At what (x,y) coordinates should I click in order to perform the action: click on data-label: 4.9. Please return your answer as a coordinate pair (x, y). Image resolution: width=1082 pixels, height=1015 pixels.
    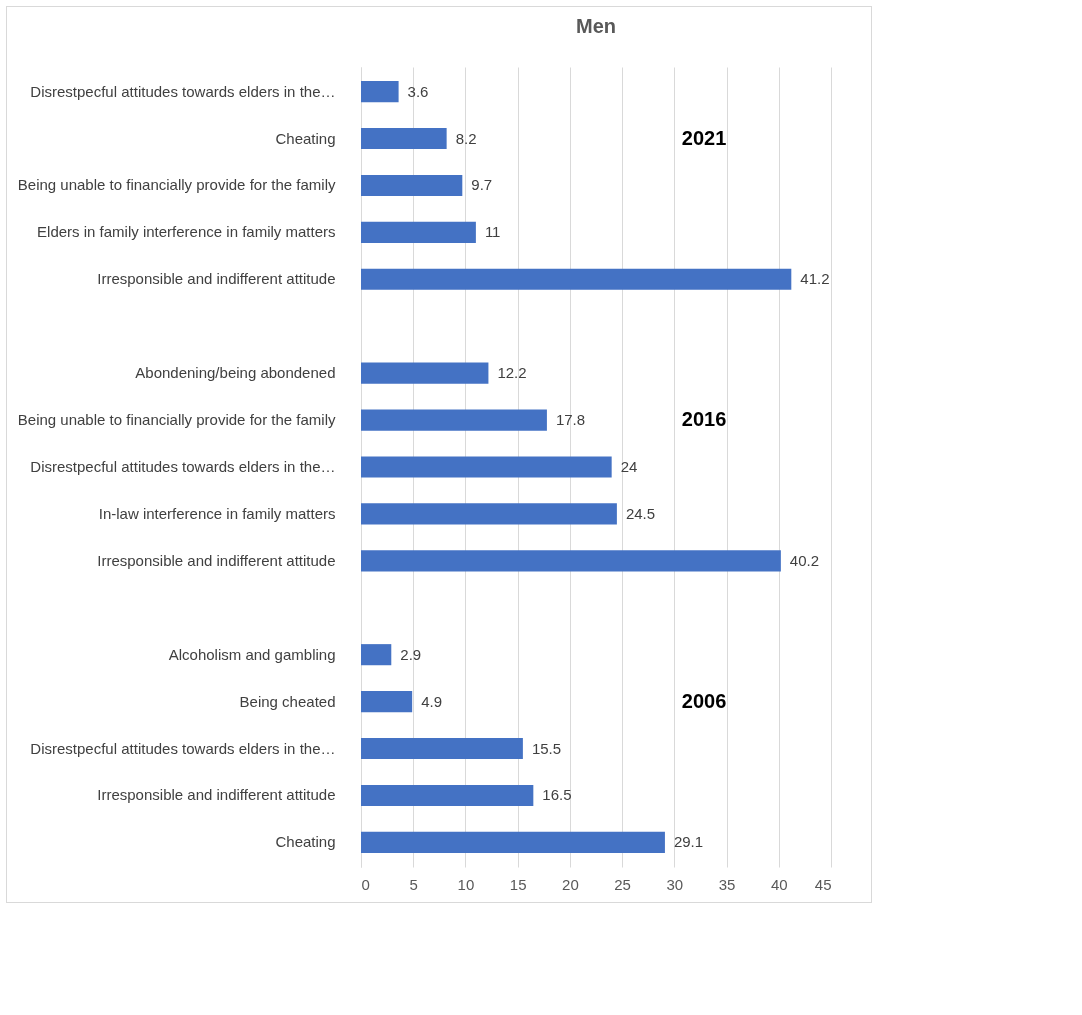
    Looking at the image, I should click on (432, 701).